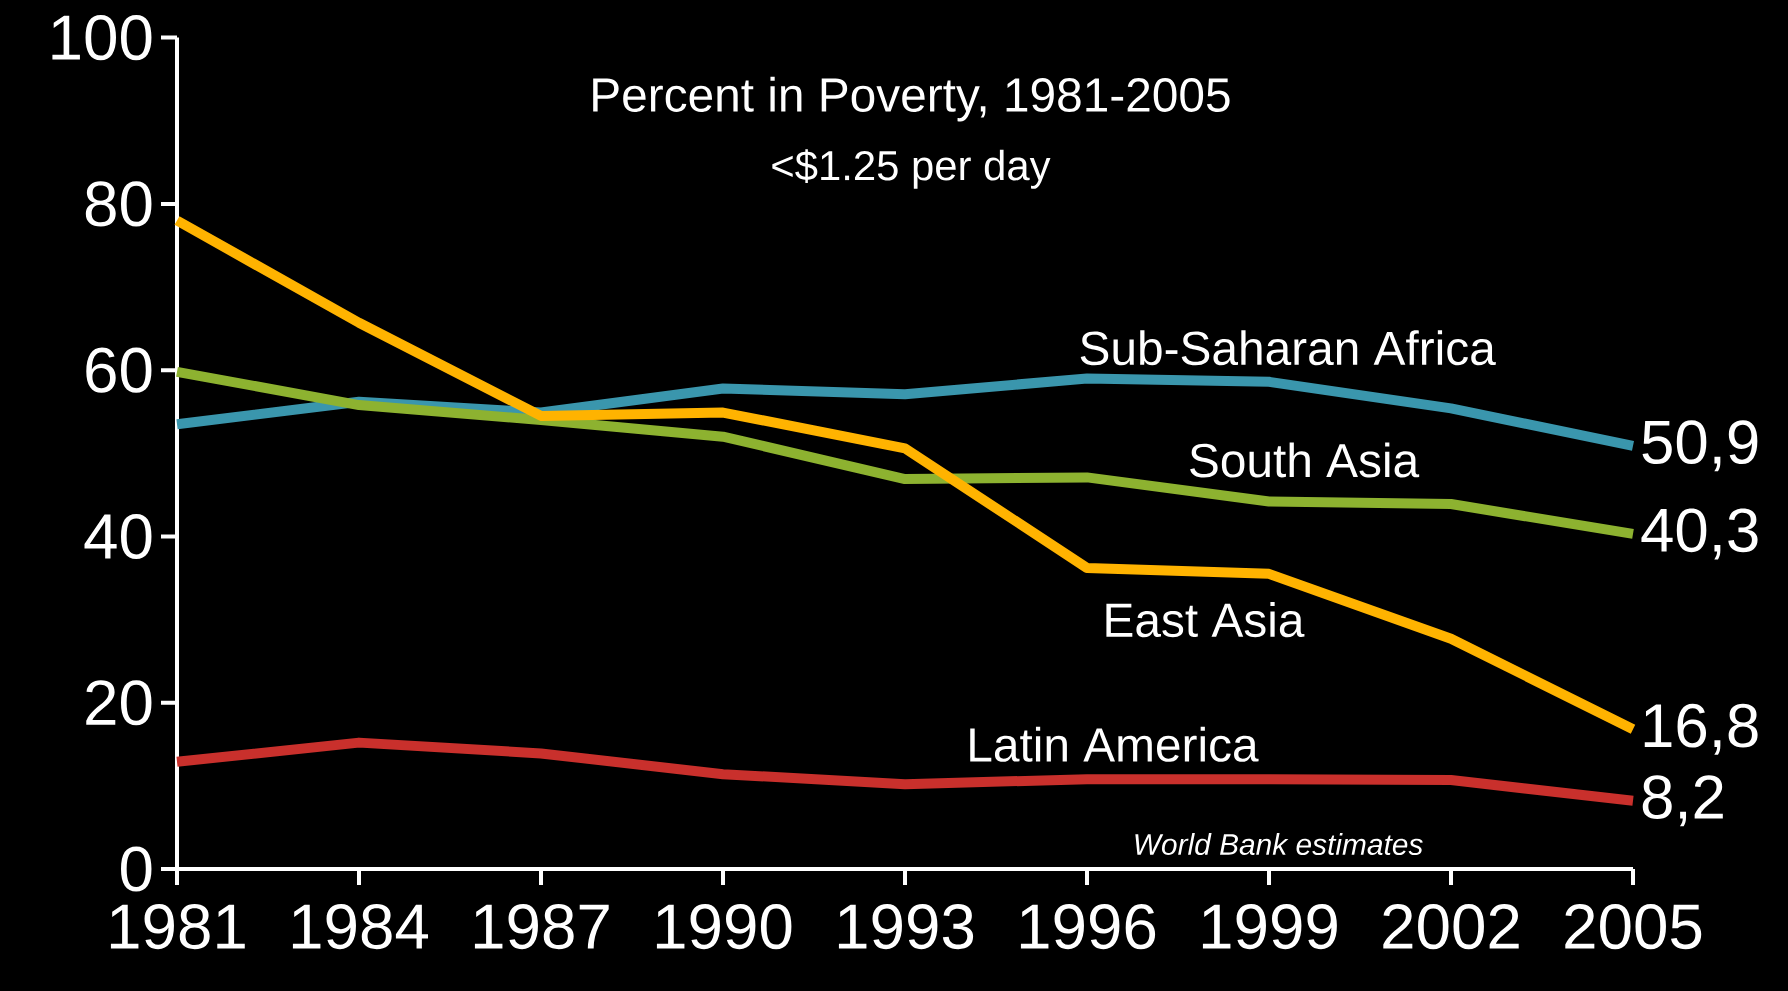  I want to click on data-label: 40,3, so click(1699, 534).